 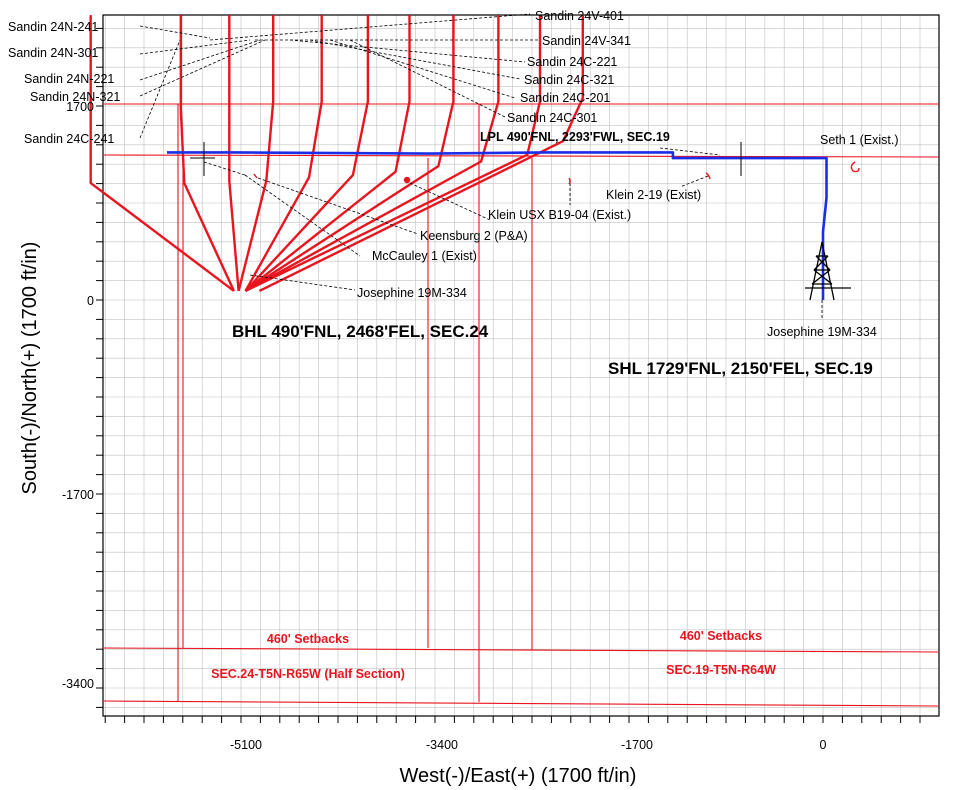 What do you see at coordinates (552, 118) in the screenshot?
I see `well-label: Sandin 24C-301` at bounding box center [552, 118].